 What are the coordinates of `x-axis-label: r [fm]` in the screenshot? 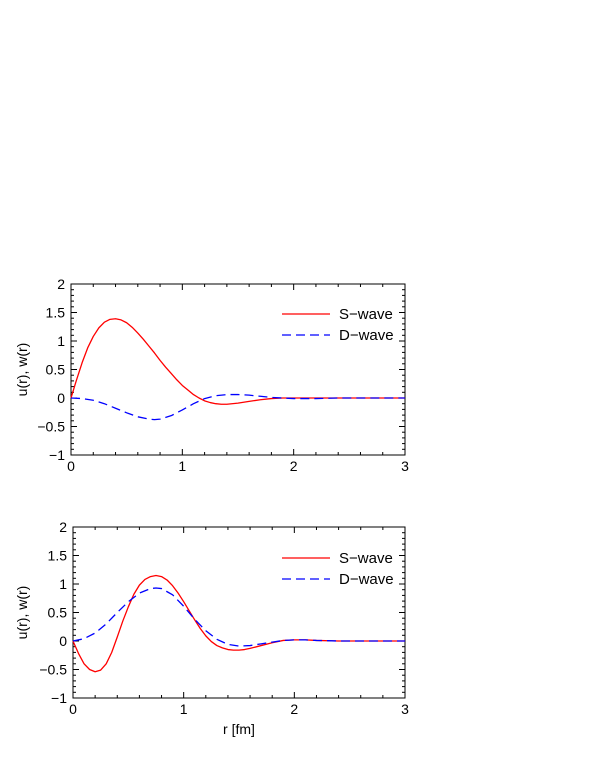 It's located at (239, 729).